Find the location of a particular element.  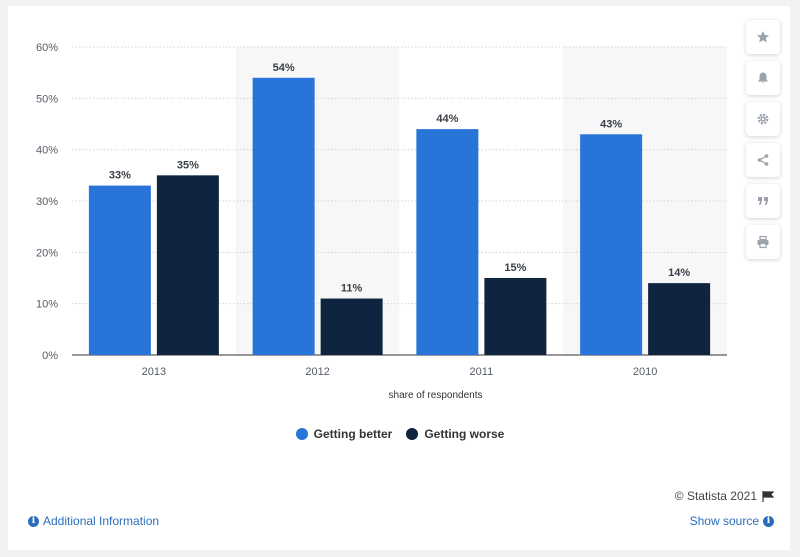

legend-item-getting-better: Getting better is located at coordinates (344, 434).